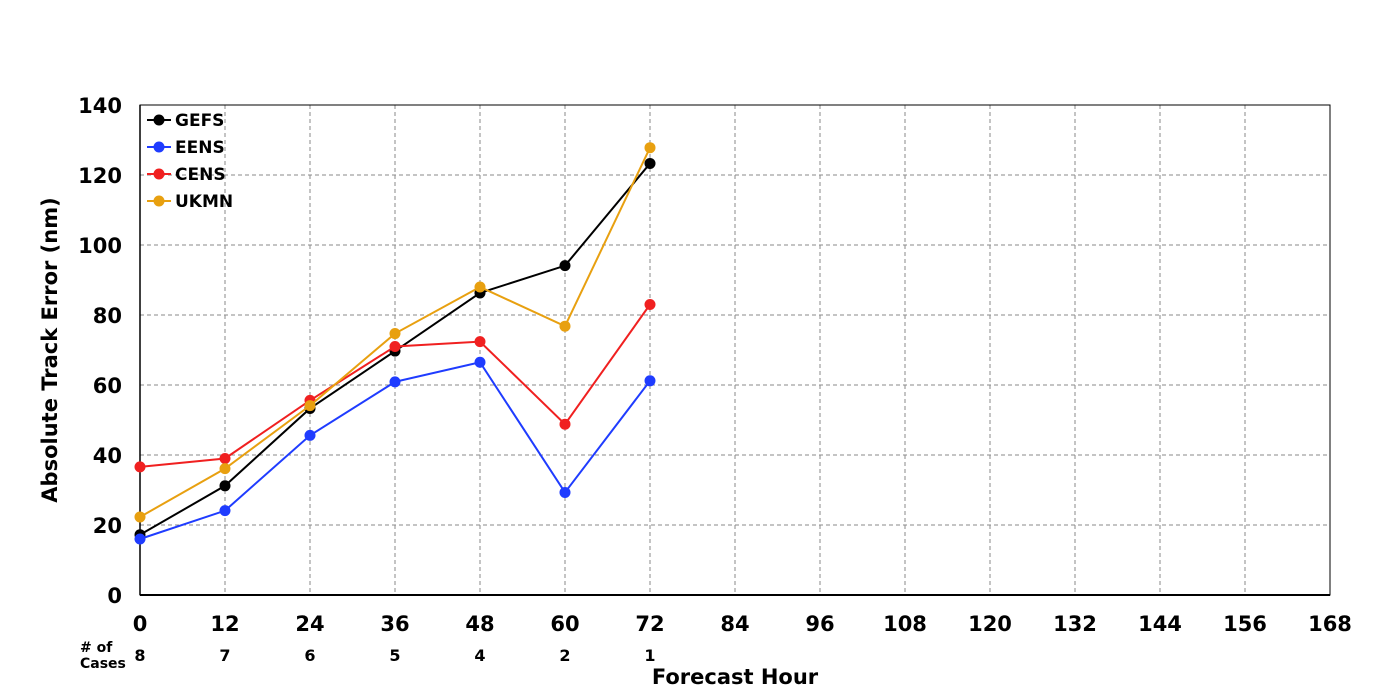 This screenshot has width=1400, height=700. What do you see at coordinates (819, 624) in the screenshot?
I see `x-tick-label-96: 96` at bounding box center [819, 624].